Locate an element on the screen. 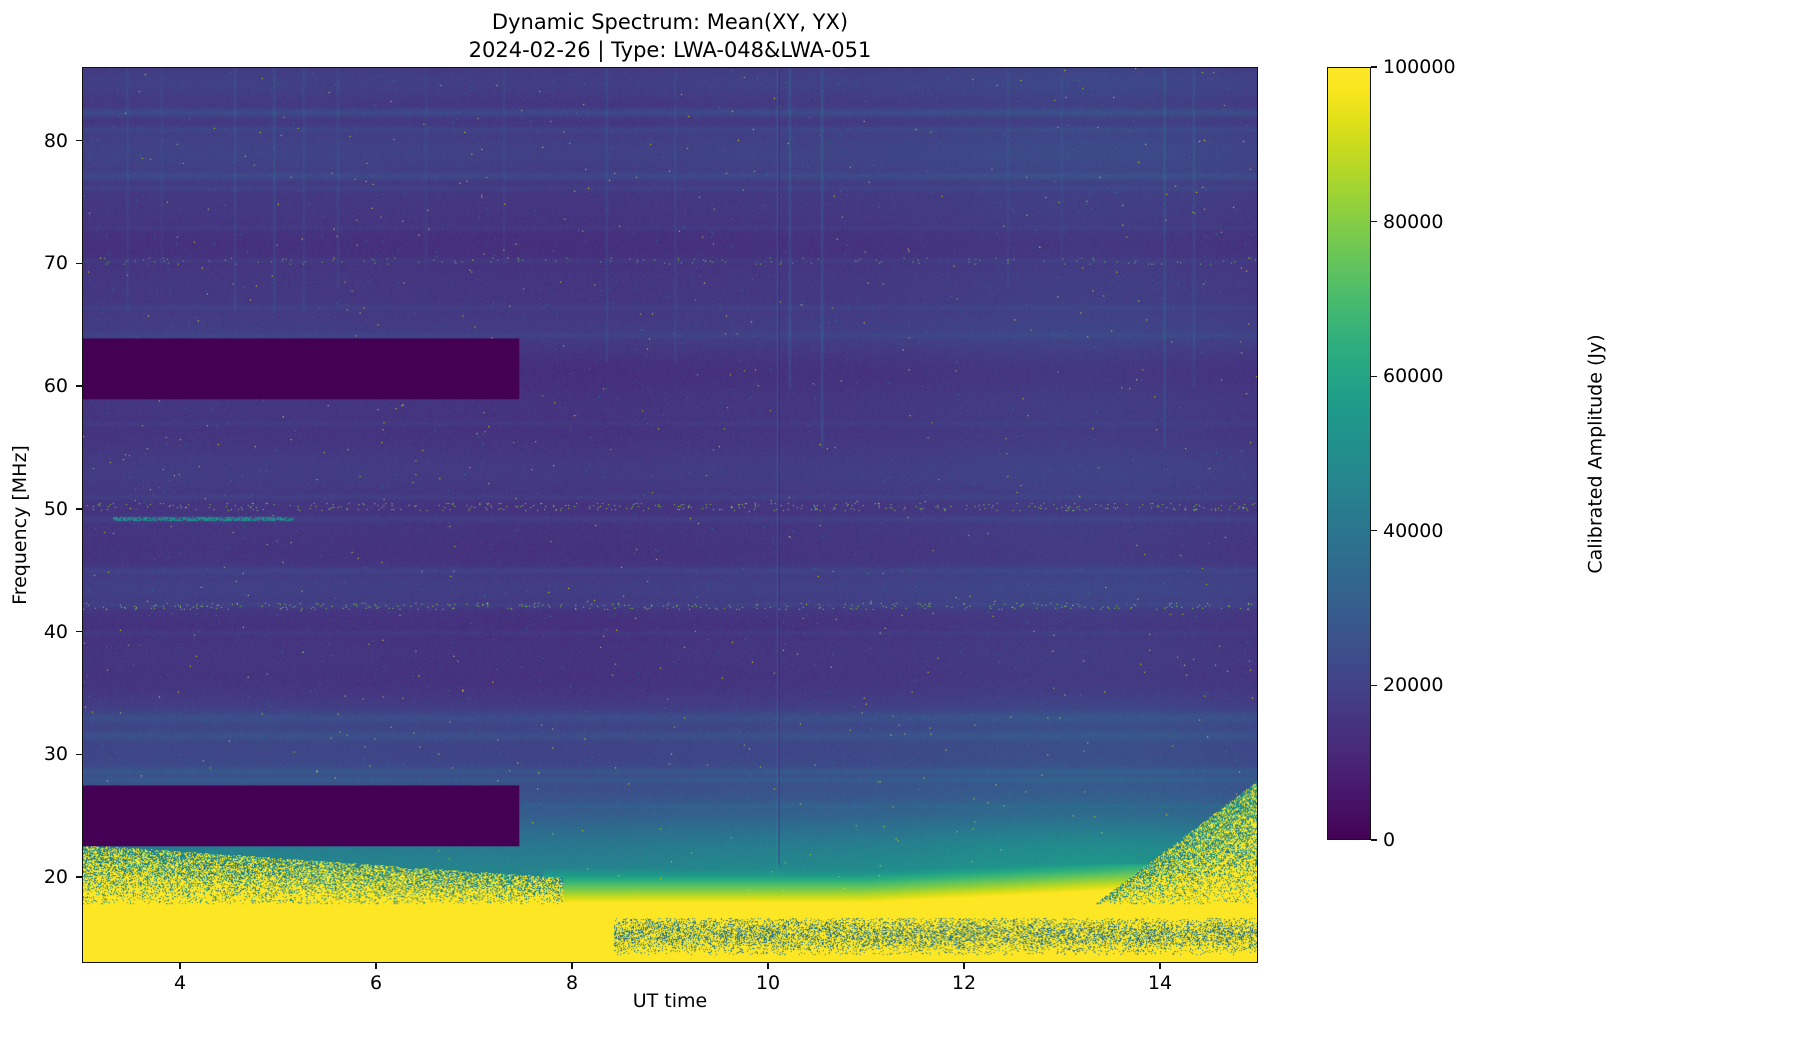 Image resolution: width=1800 pixels, height=1050 pixels. colorbar-gradient is located at coordinates (1349, 453).